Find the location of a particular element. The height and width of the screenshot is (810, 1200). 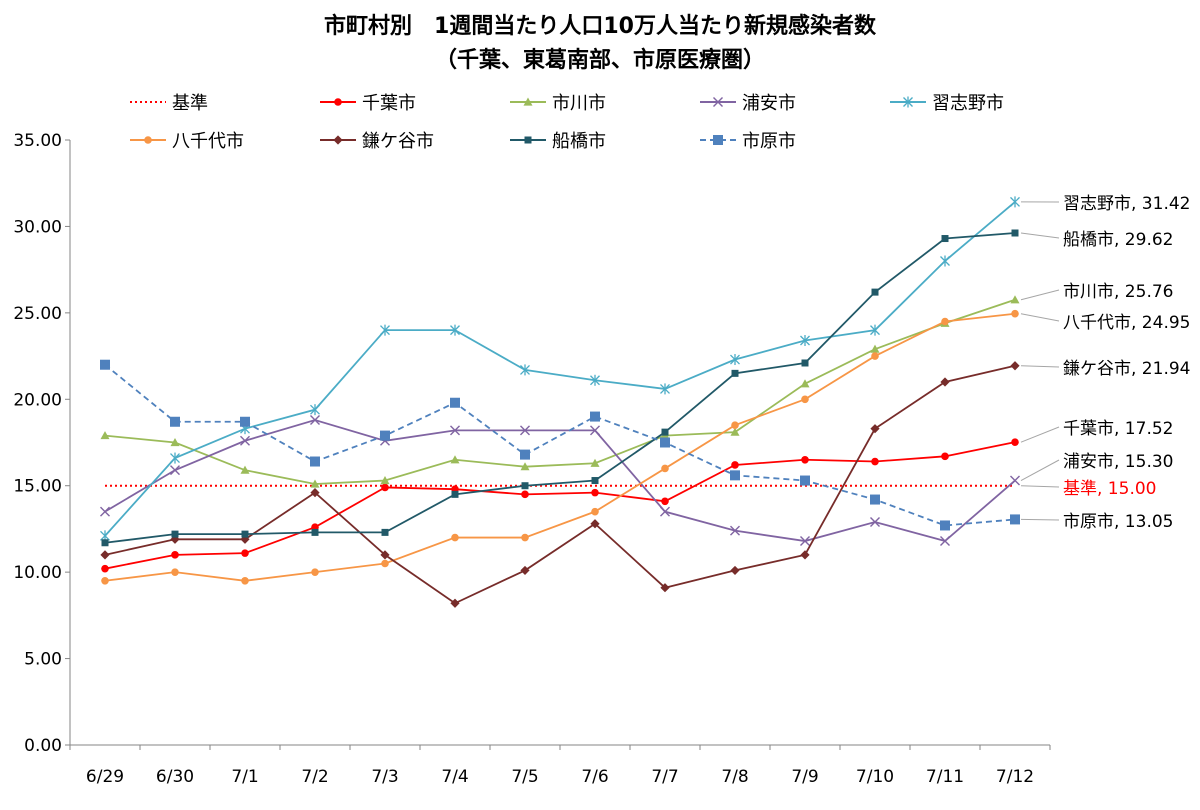

end-label-text: 鎌ケ谷市, 21.94 is located at coordinates (1126, 369).